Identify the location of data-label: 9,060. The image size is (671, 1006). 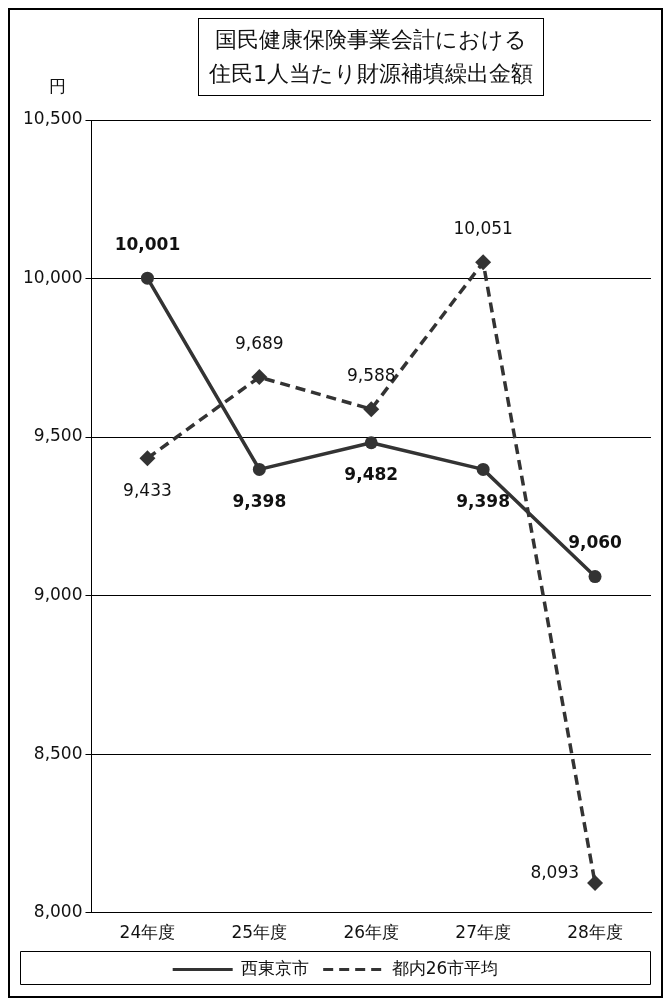
(595, 541).